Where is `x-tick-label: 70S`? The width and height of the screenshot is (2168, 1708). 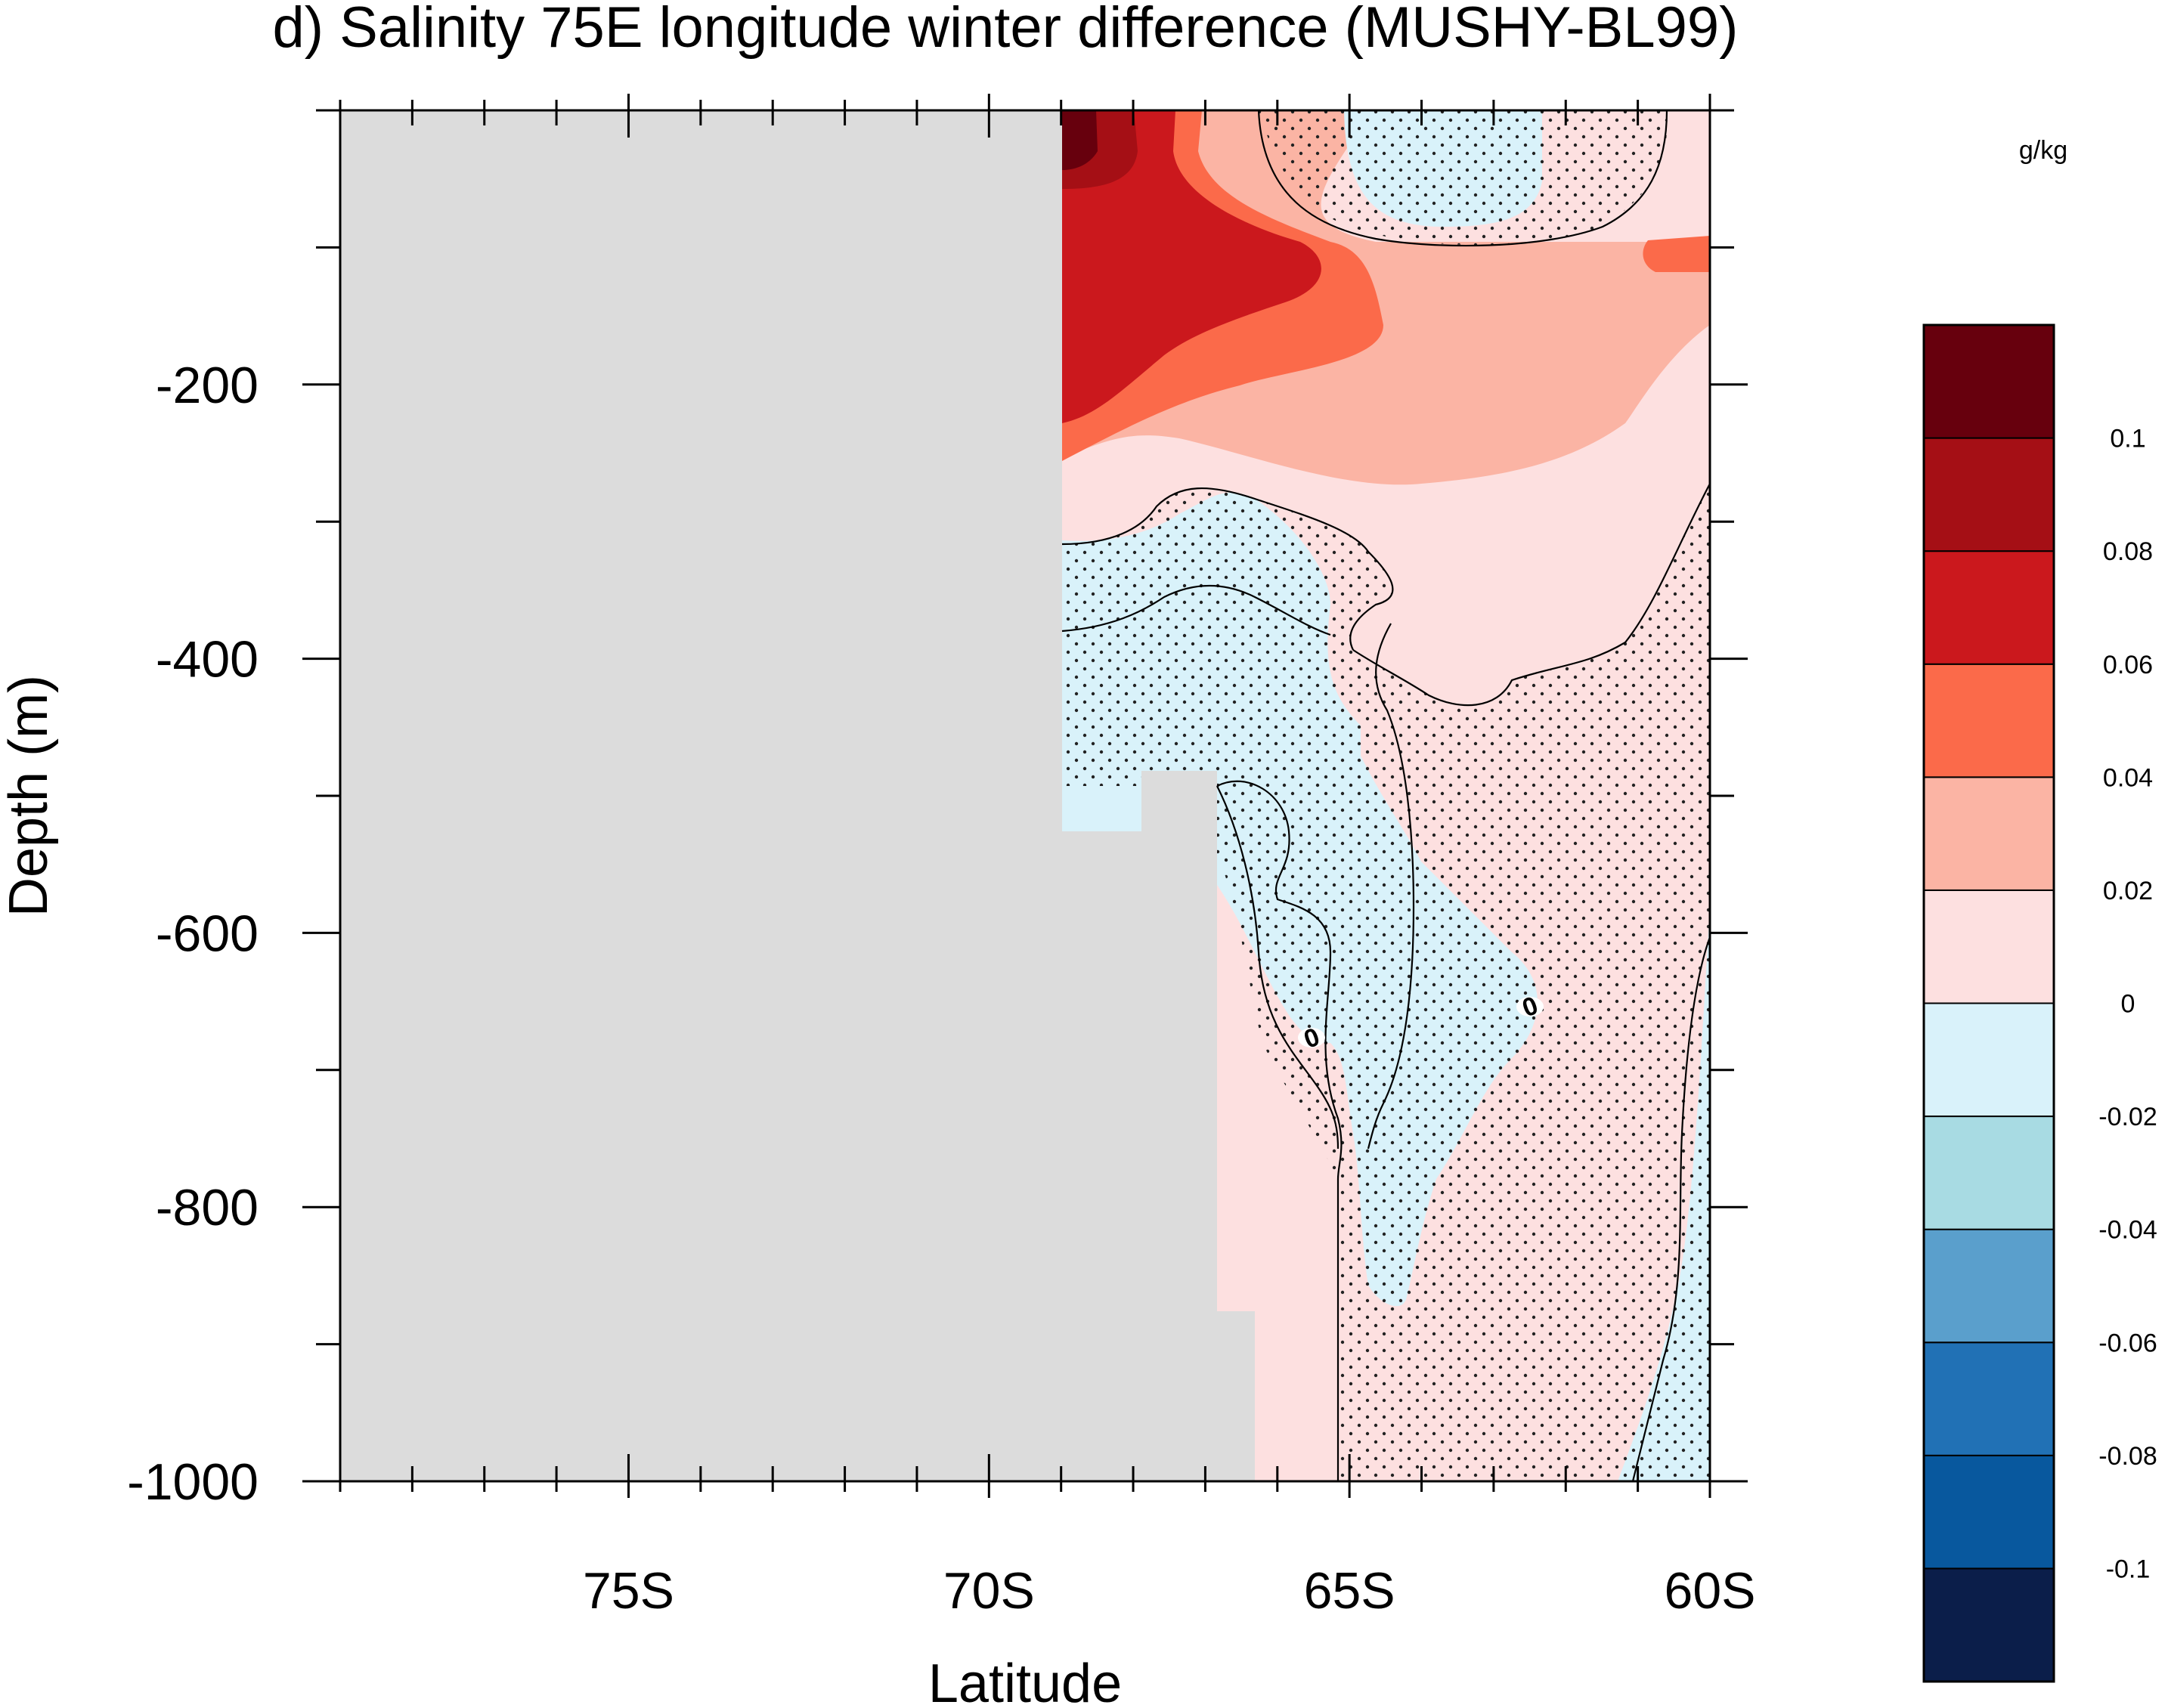 x-tick-label: 70S is located at coordinates (989, 1591).